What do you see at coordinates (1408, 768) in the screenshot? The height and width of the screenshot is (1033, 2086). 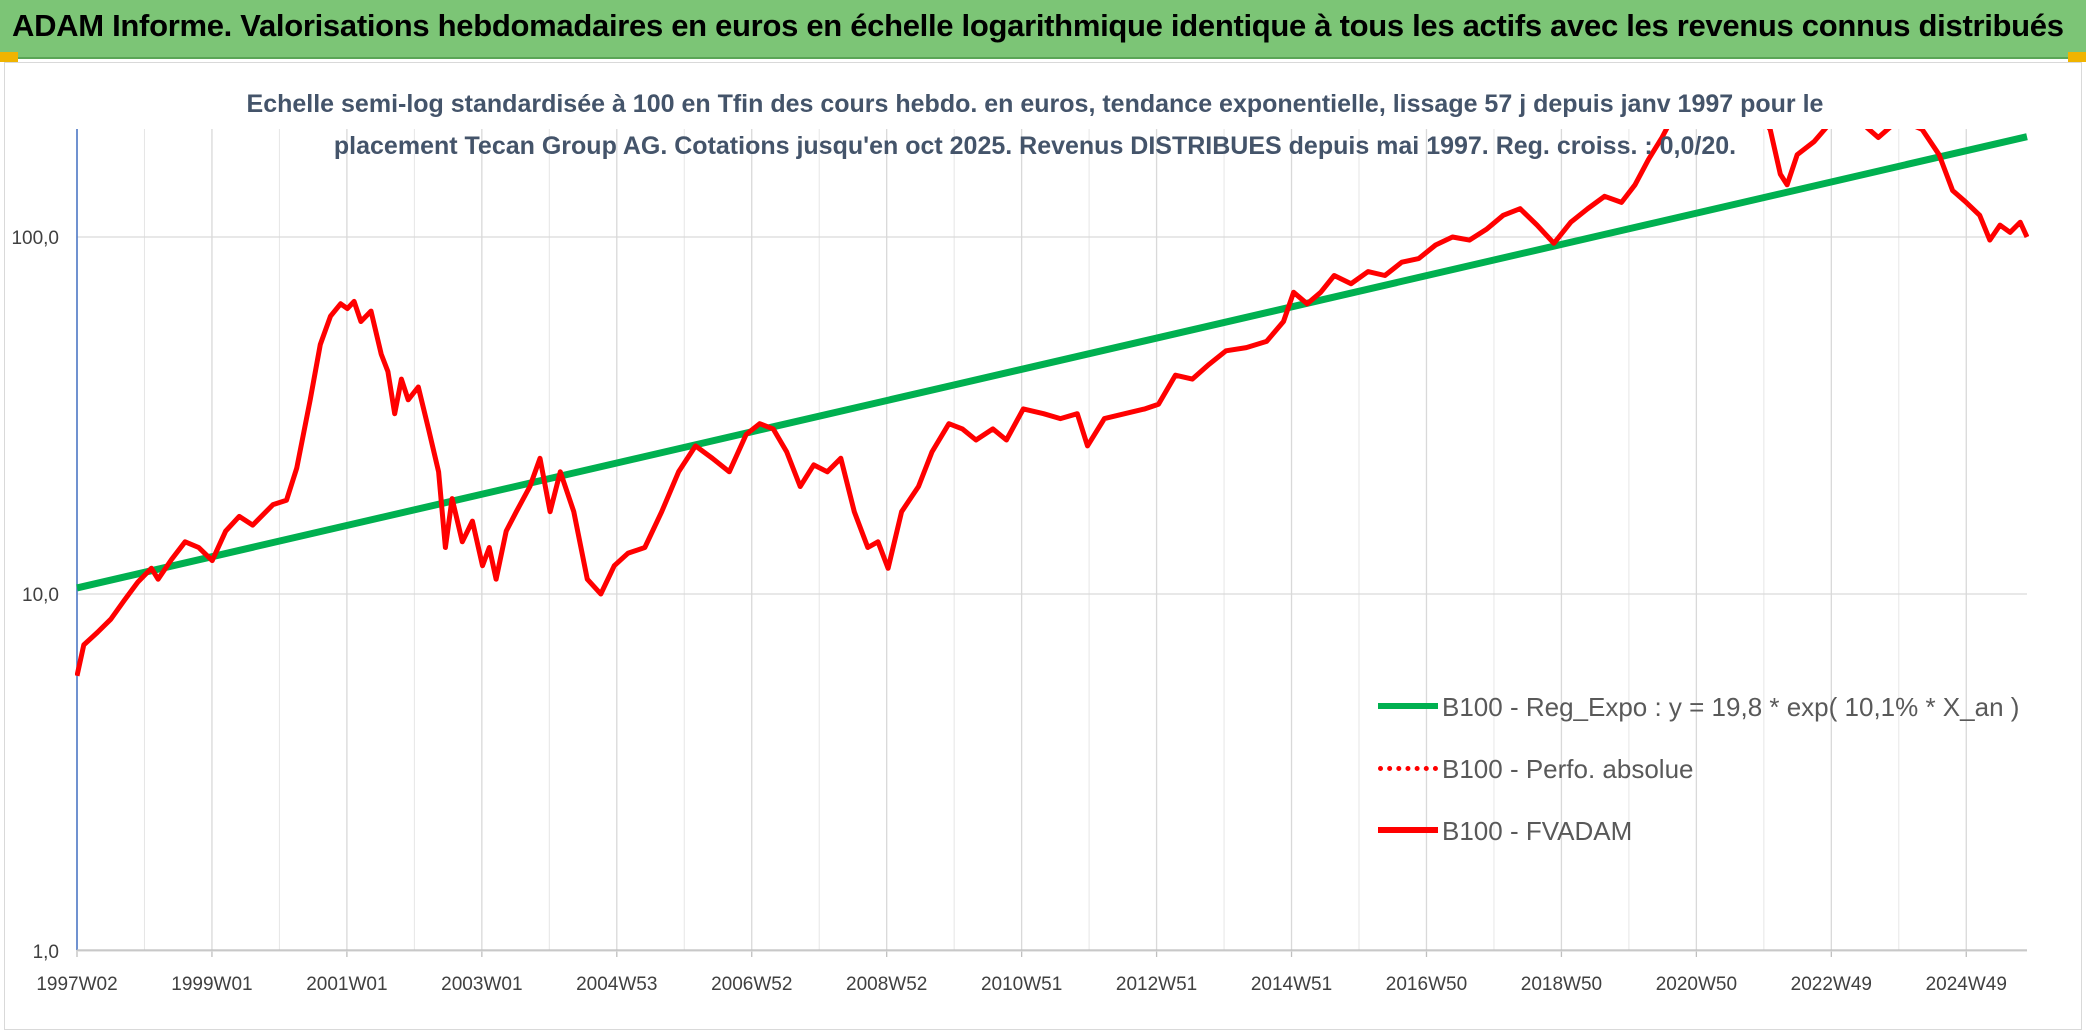 I see `legend-swatch-perfo` at bounding box center [1408, 768].